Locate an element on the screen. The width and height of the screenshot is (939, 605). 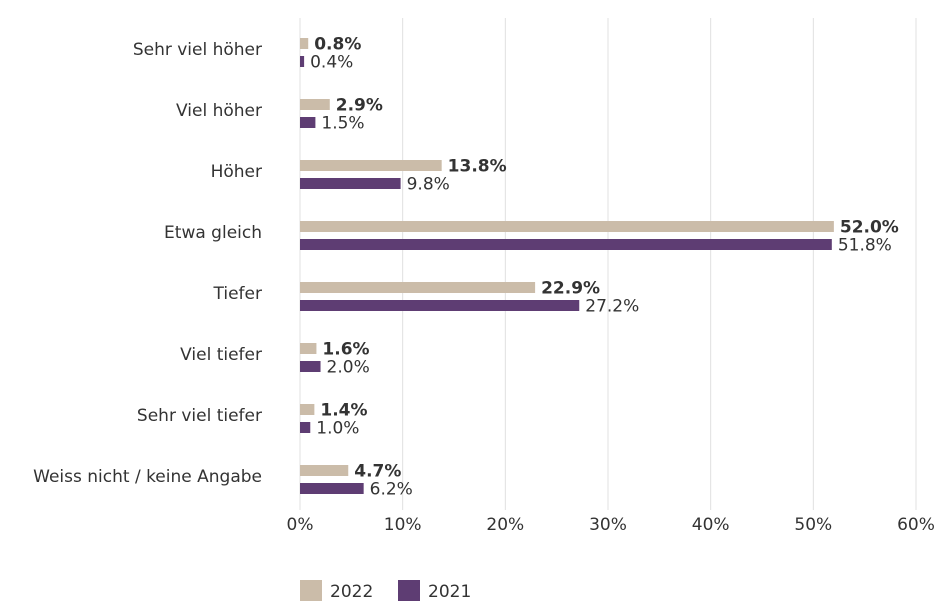
legend-label: 2022 is located at coordinates (351, 591).